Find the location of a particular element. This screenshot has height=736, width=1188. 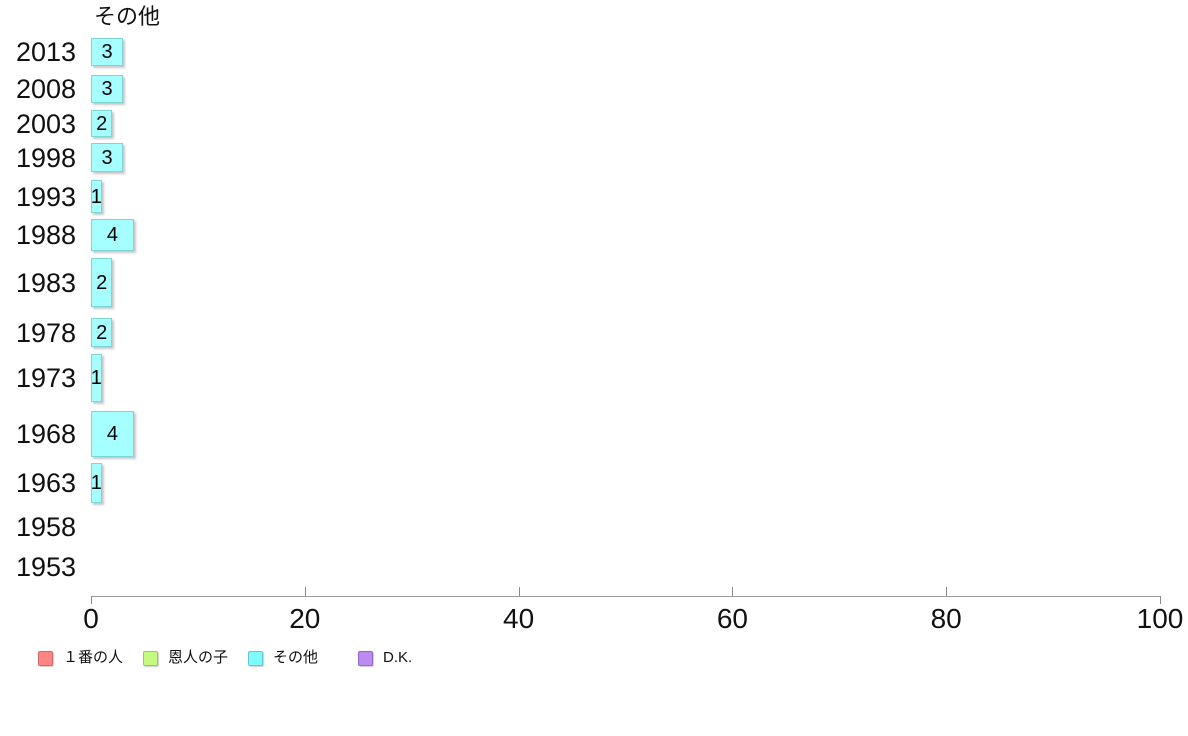

x-axis-tick-label: 60 is located at coordinates (732, 618).